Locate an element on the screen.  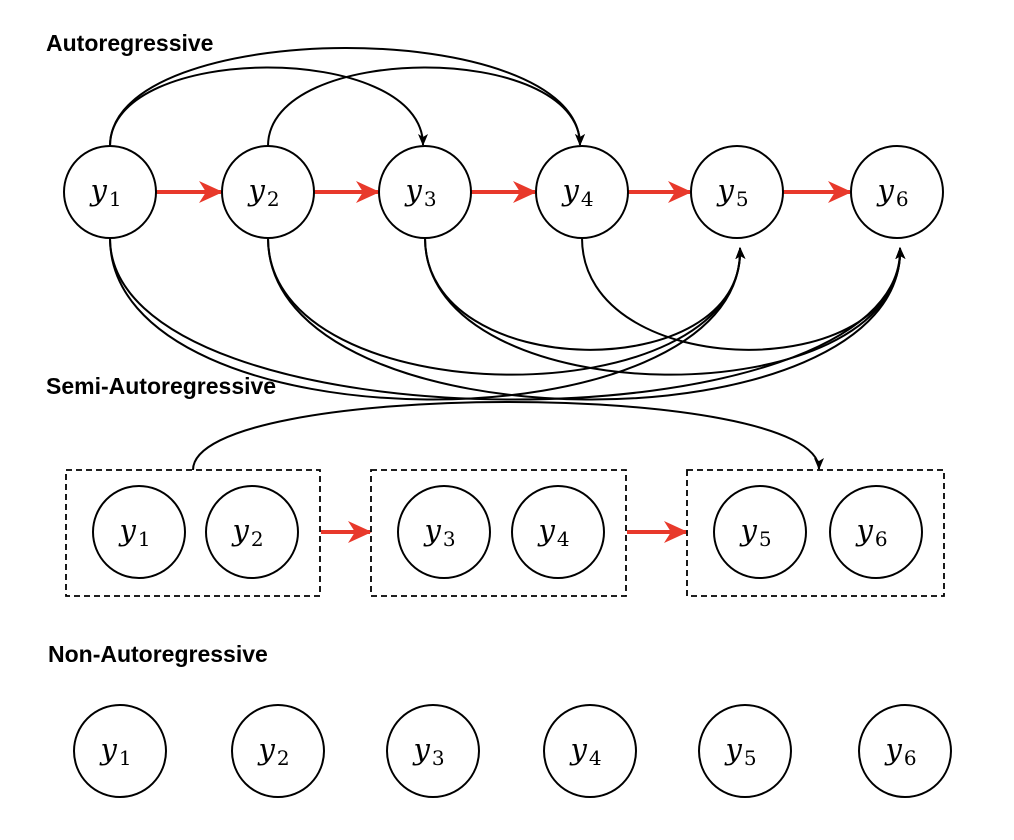
semi-autoregressive-title: Semi-Autoregressive is located at coordinates (161, 386).